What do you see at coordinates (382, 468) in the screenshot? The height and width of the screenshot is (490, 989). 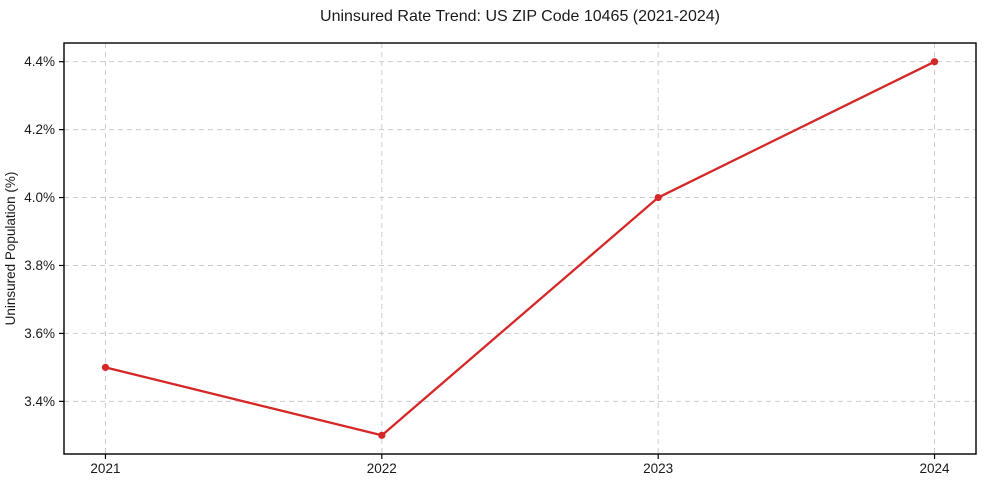 I see `x-tick-label: 2022` at bounding box center [382, 468].